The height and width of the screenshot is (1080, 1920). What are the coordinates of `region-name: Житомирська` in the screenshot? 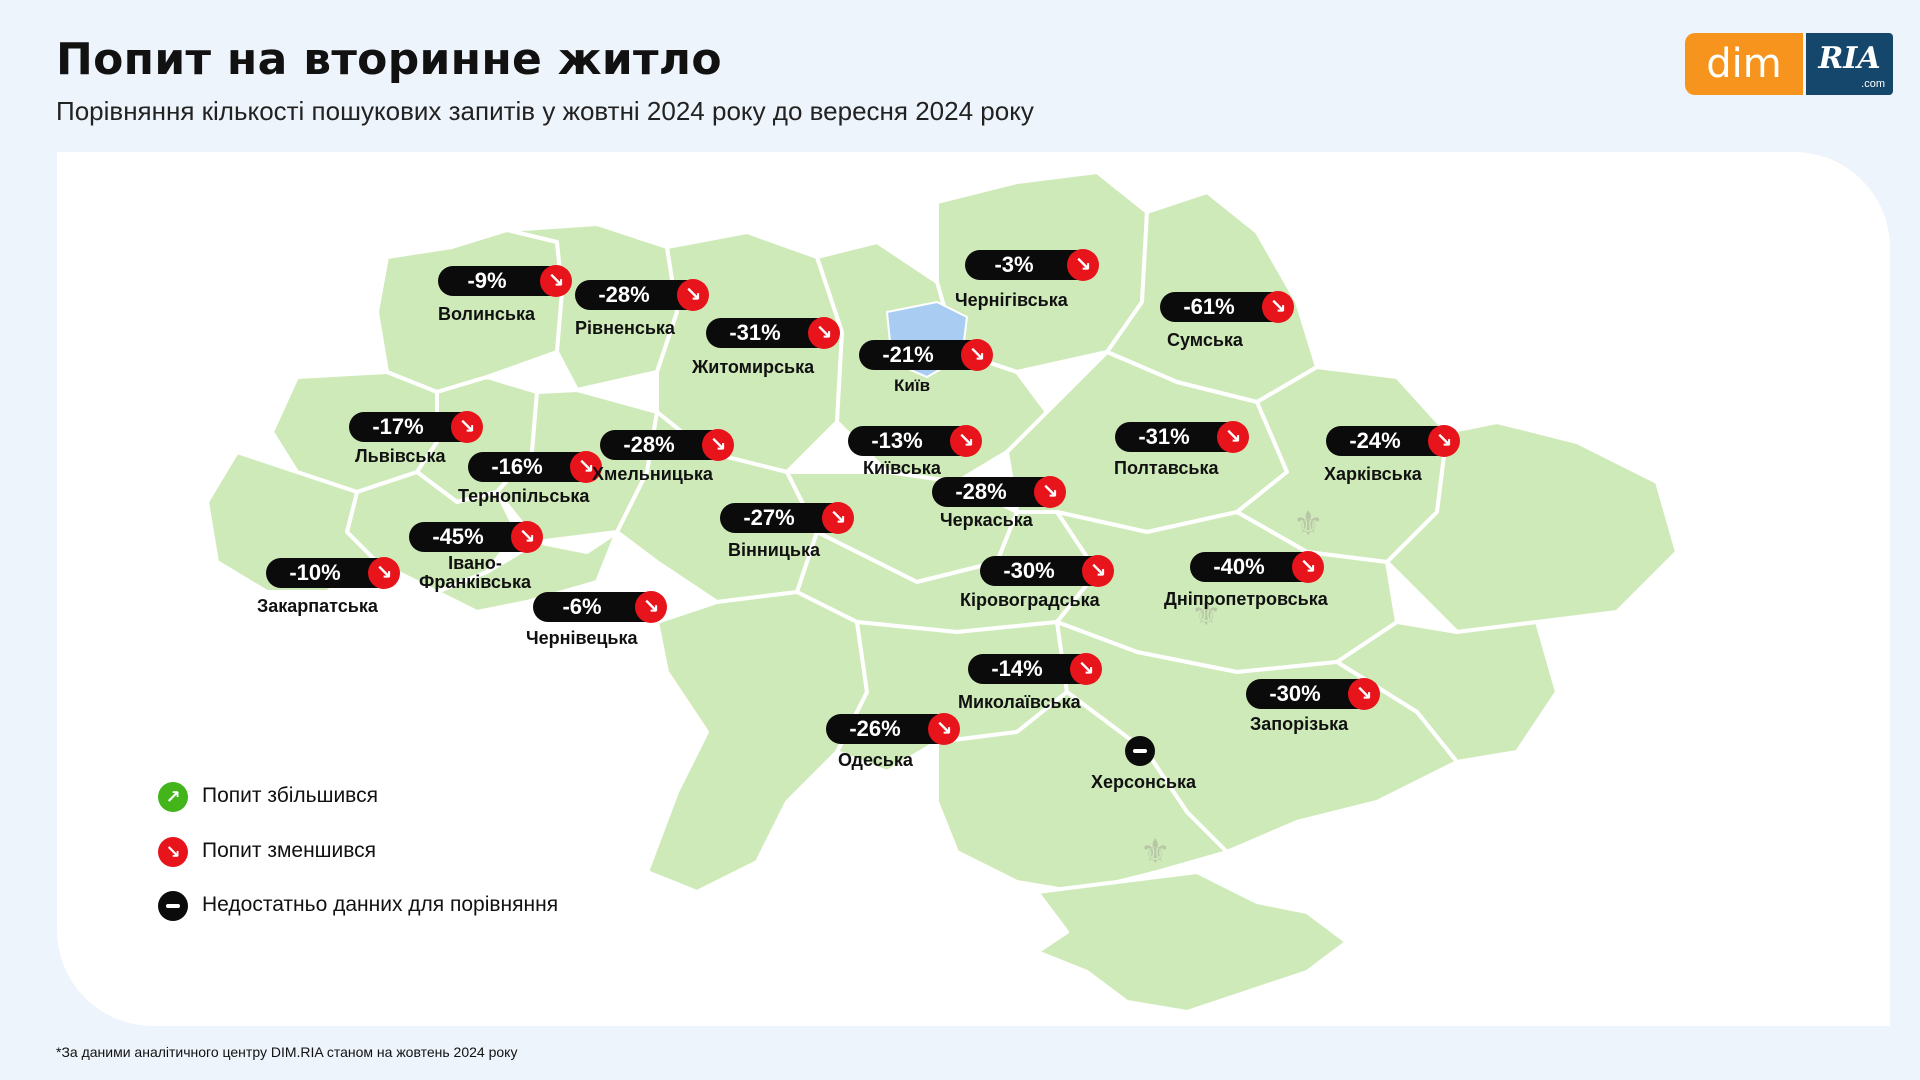 It's located at (753, 367).